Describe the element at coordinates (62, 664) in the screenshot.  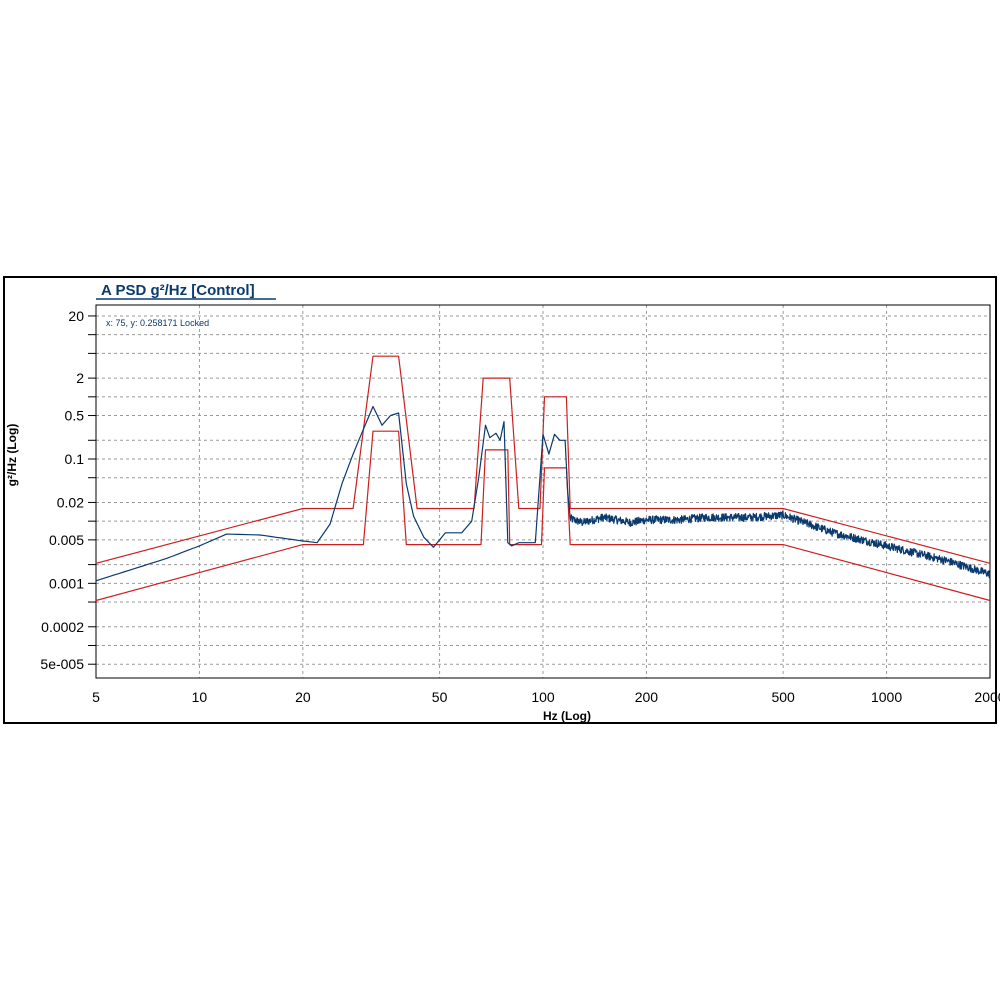
I see `y-tick-label: 5e-005` at that location.